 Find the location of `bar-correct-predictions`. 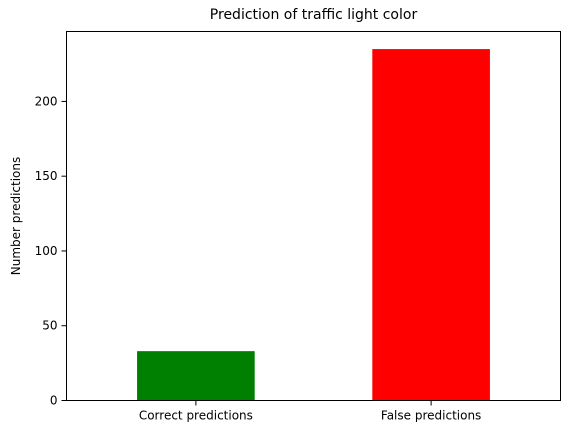

bar-correct-predictions is located at coordinates (196, 376).